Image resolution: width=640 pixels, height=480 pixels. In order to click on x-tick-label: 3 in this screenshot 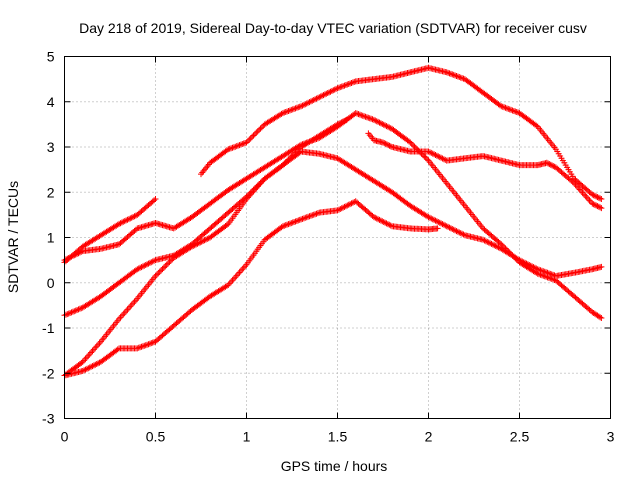, I will do `click(611, 437)`.